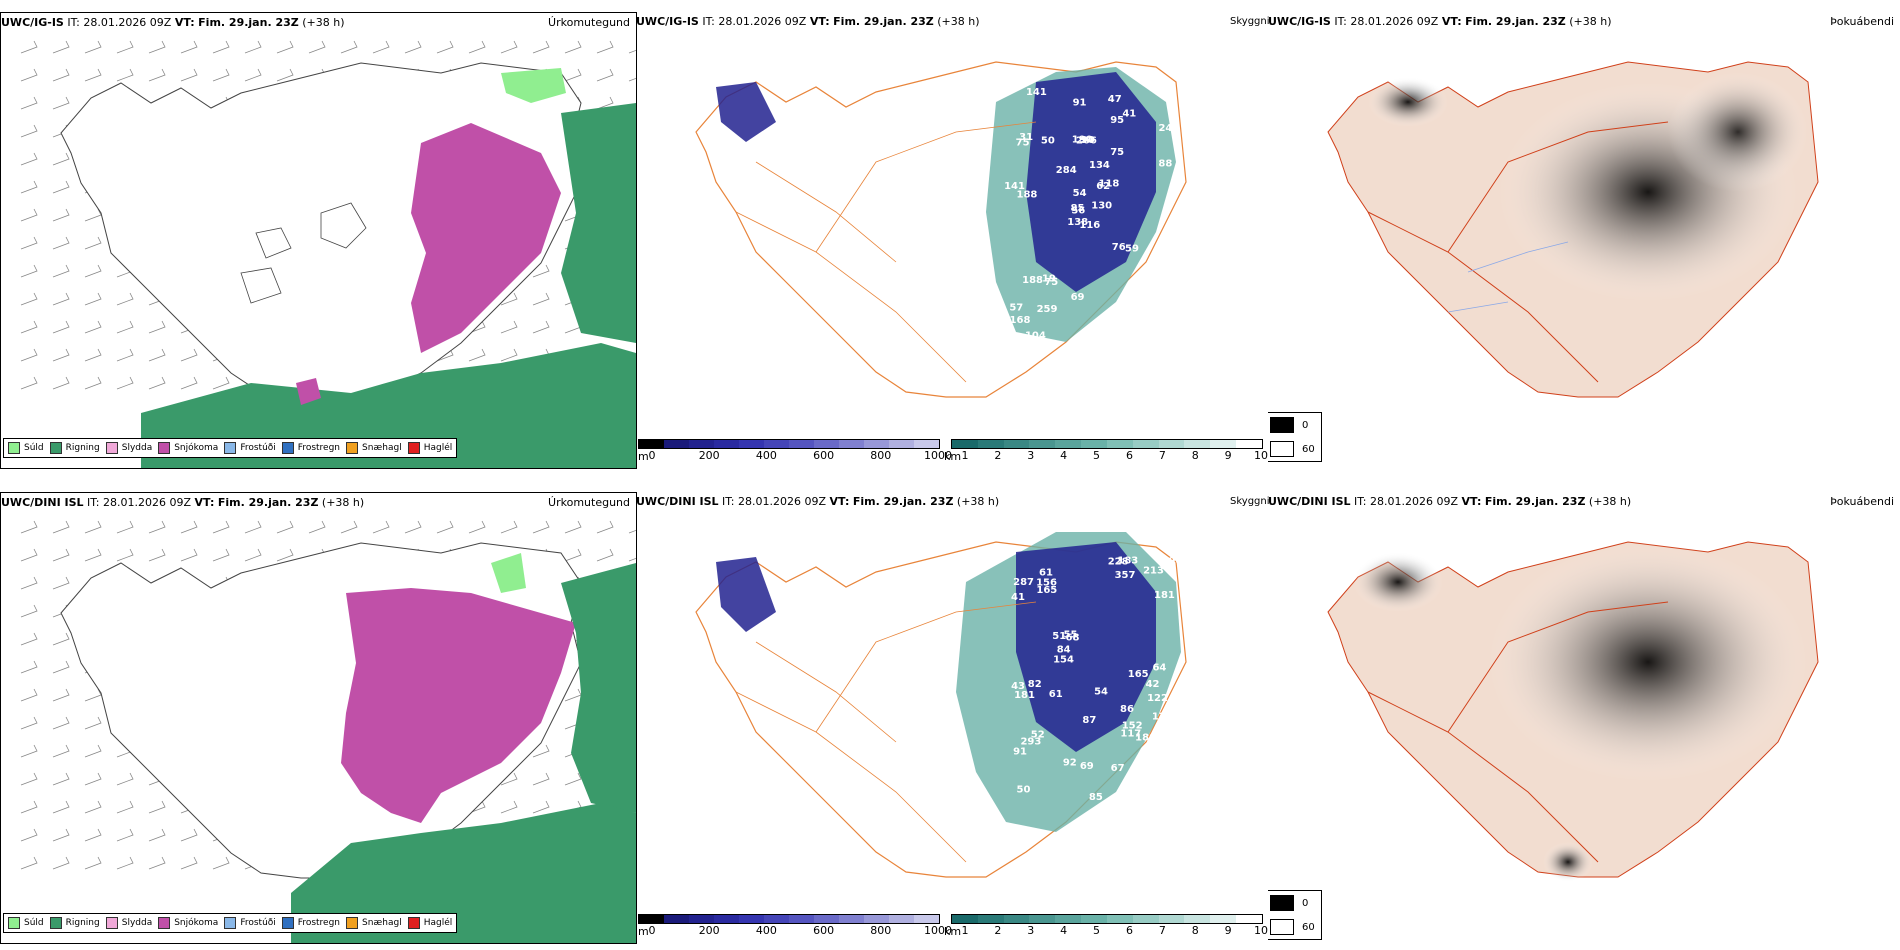 This screenshot has height=950, width=1900. I want to click on ceiling-value-label: 165, so click(1046, 590).